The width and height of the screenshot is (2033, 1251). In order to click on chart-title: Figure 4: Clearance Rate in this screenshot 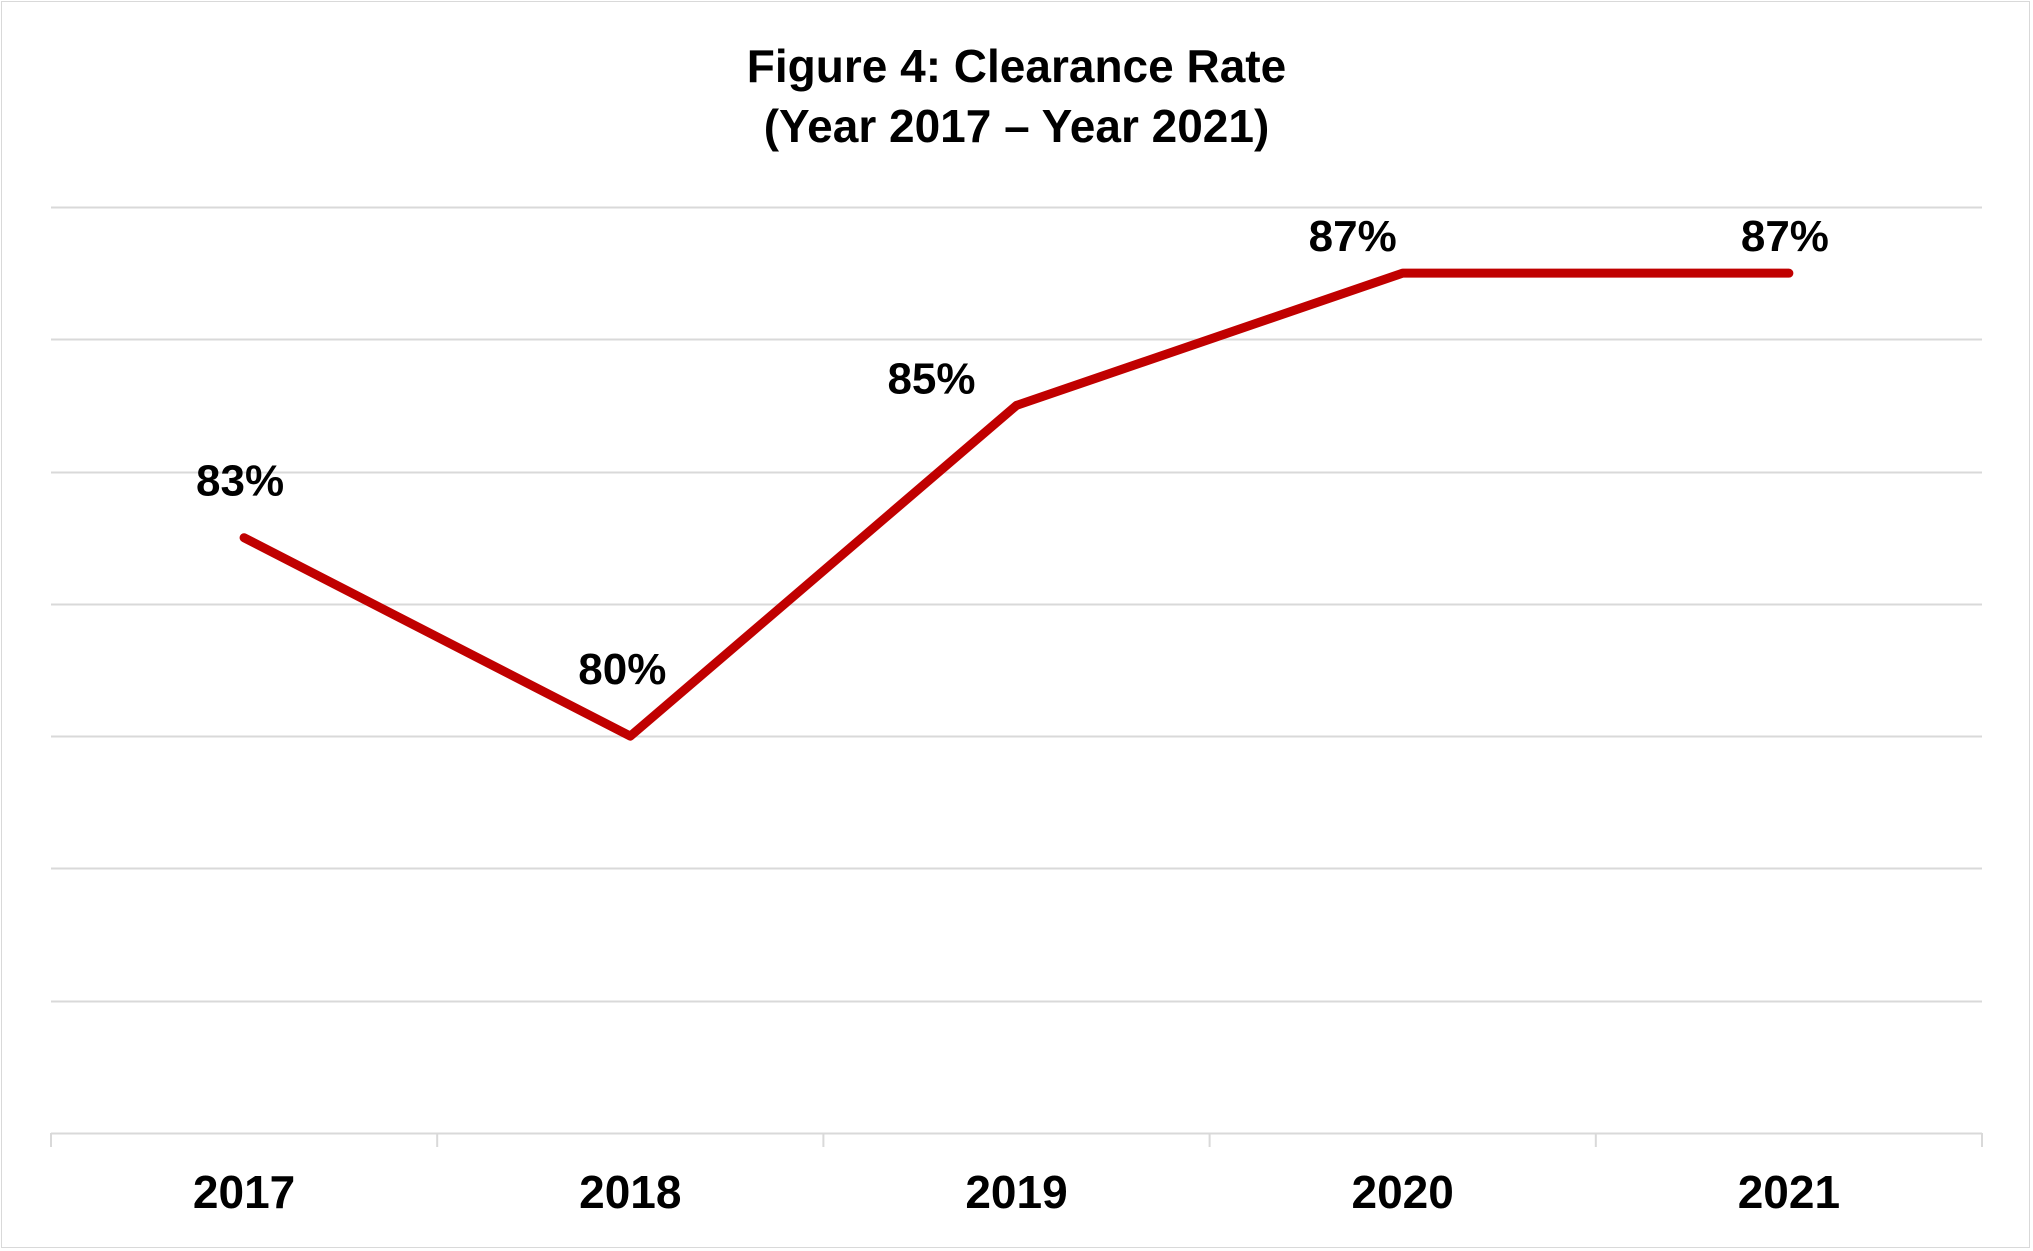, I will do `click(1016, 66)`.